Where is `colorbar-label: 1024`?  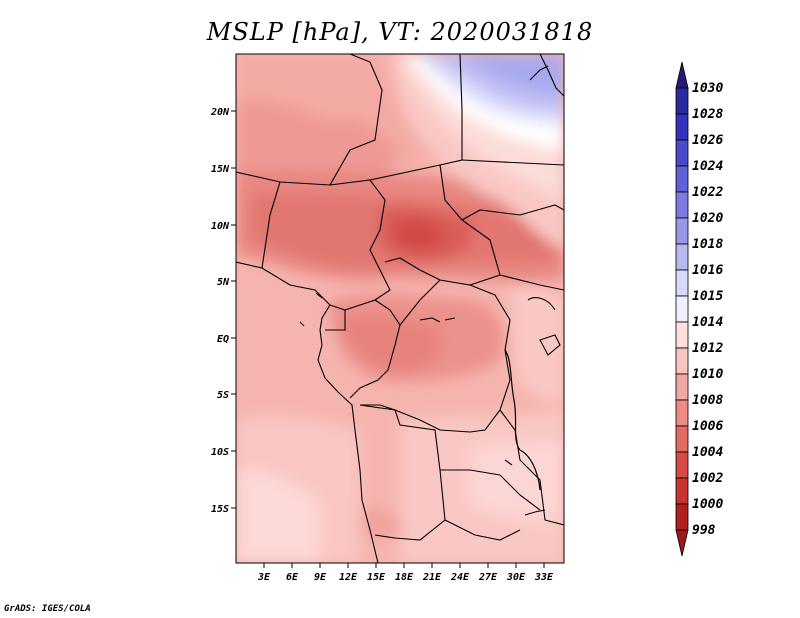
colorbar-label: 1024 is located at coordinates (707, 166).